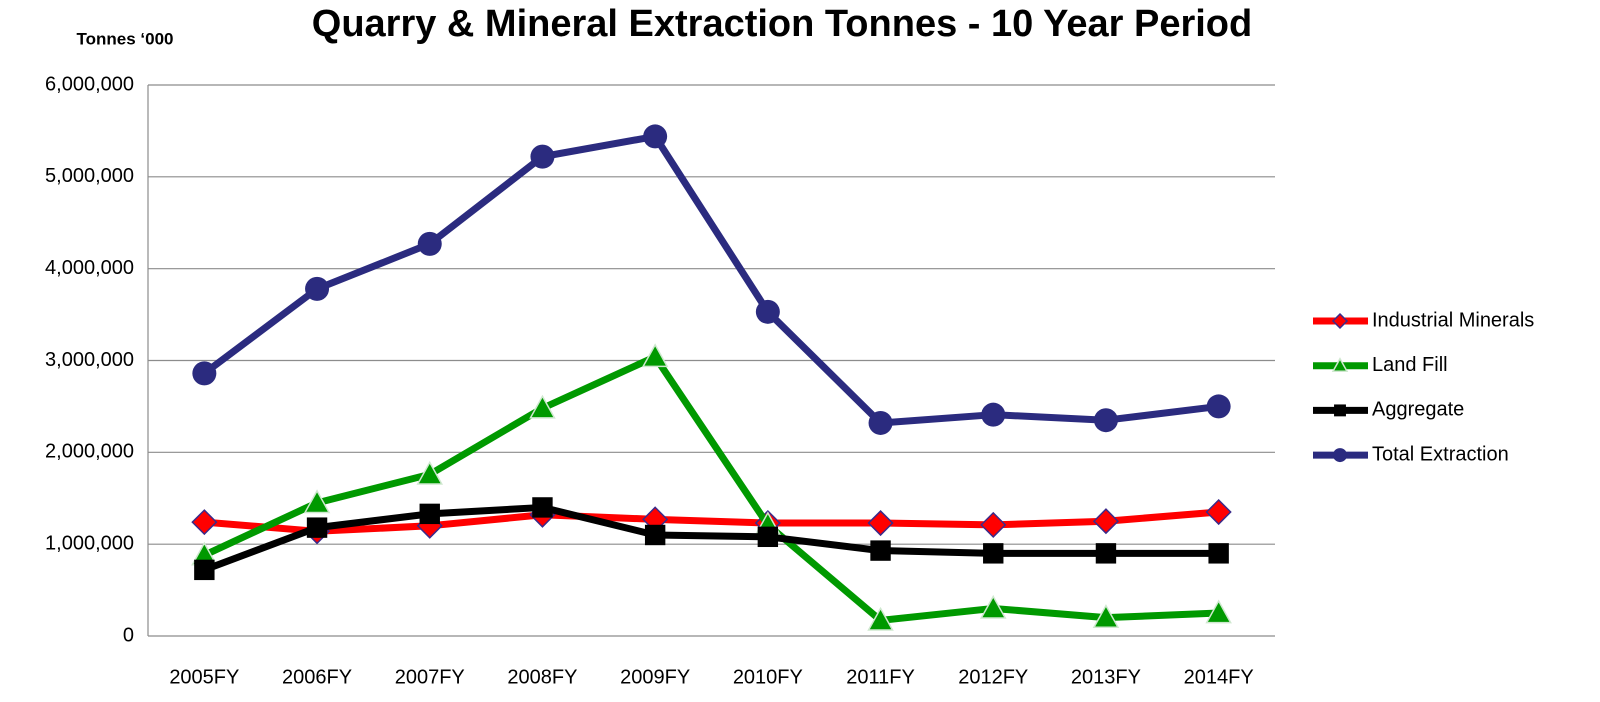 The width and height of the screenshot is (1600, 702). Describe the element at coordinates (89, 176) in the screenshot. I see `y-tick-label: 5,000,000` at that location.